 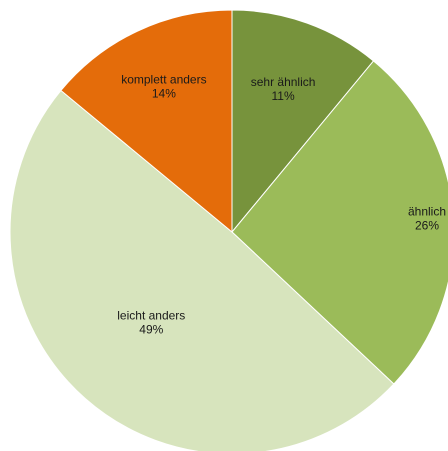 I want to click on pie-label-leicht-anders: leicht anders 49%, so click(x=151, y=323).